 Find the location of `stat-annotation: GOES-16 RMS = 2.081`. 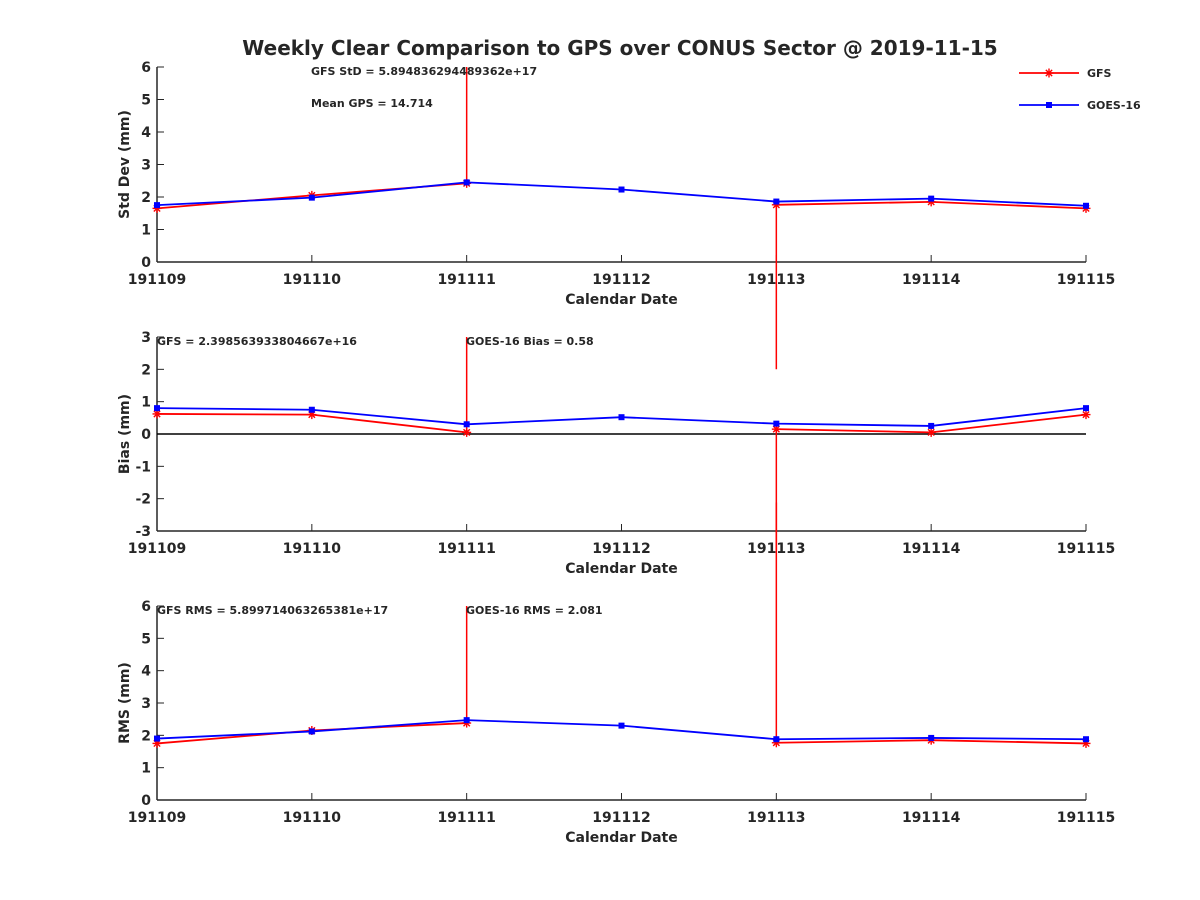

stat-annotation: GOES-16 RMS = 2.081 is located at coordinates (534, 610).